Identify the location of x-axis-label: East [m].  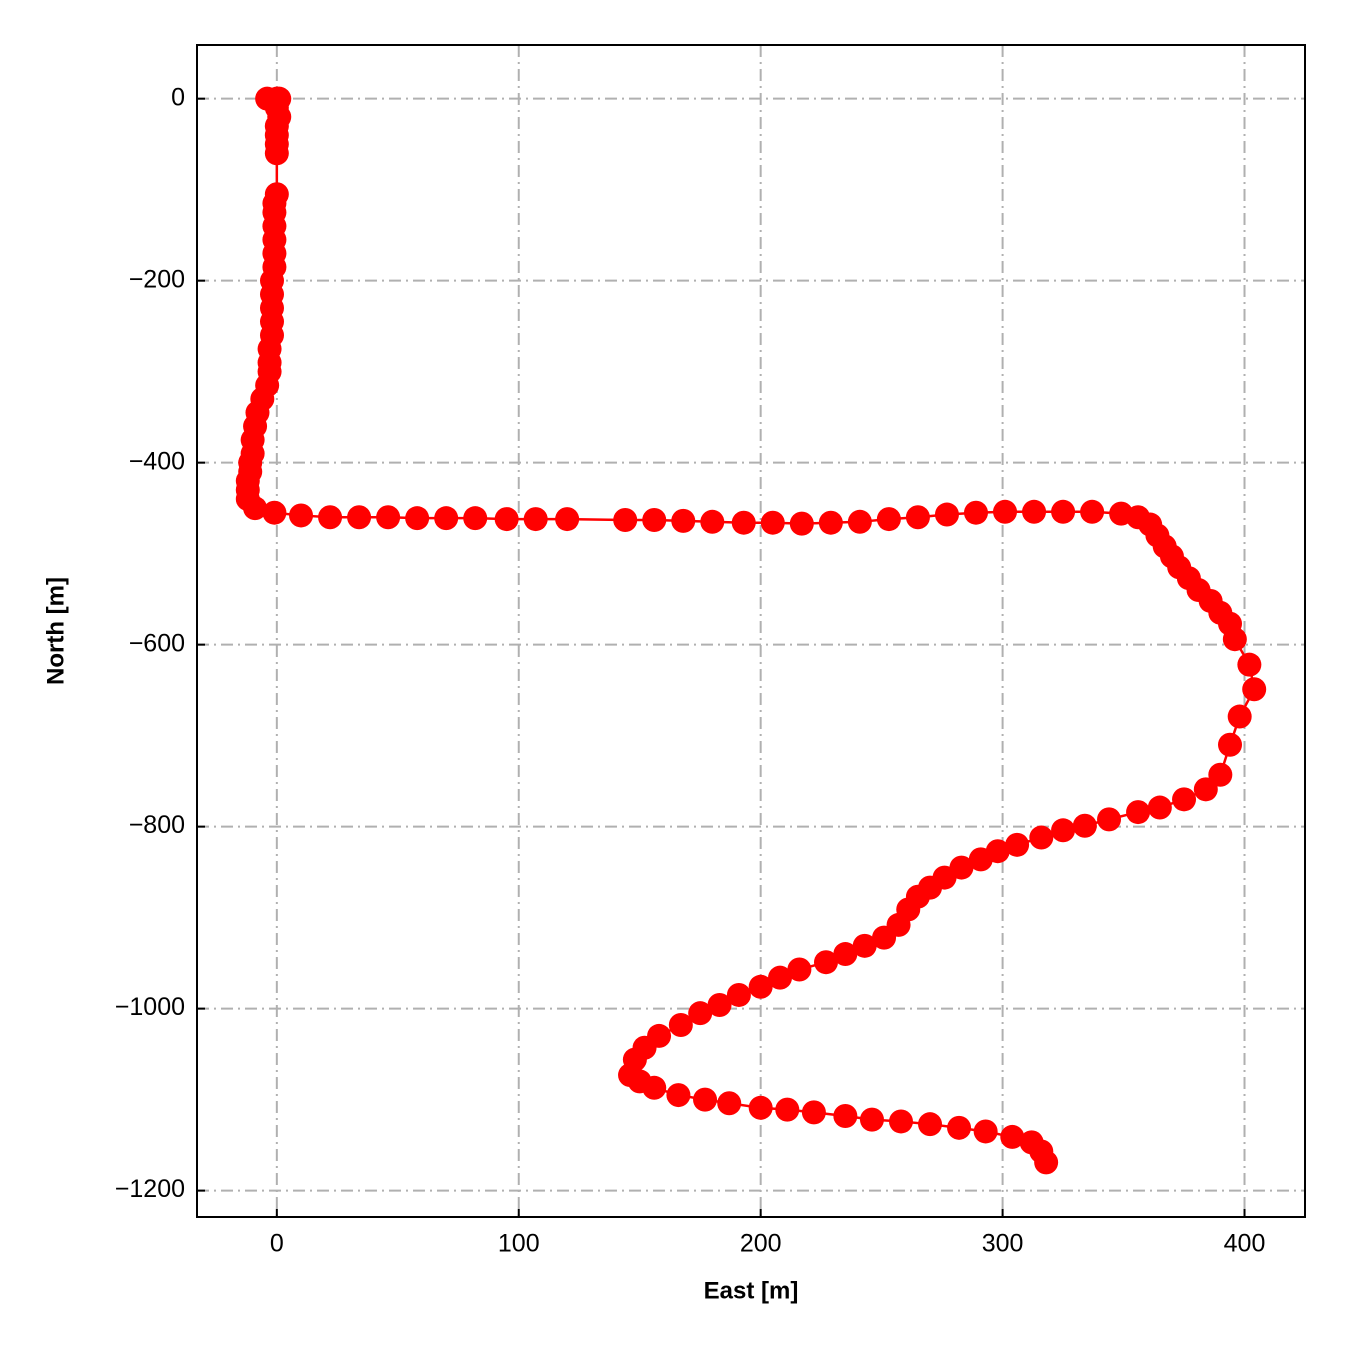
(751, 1290).